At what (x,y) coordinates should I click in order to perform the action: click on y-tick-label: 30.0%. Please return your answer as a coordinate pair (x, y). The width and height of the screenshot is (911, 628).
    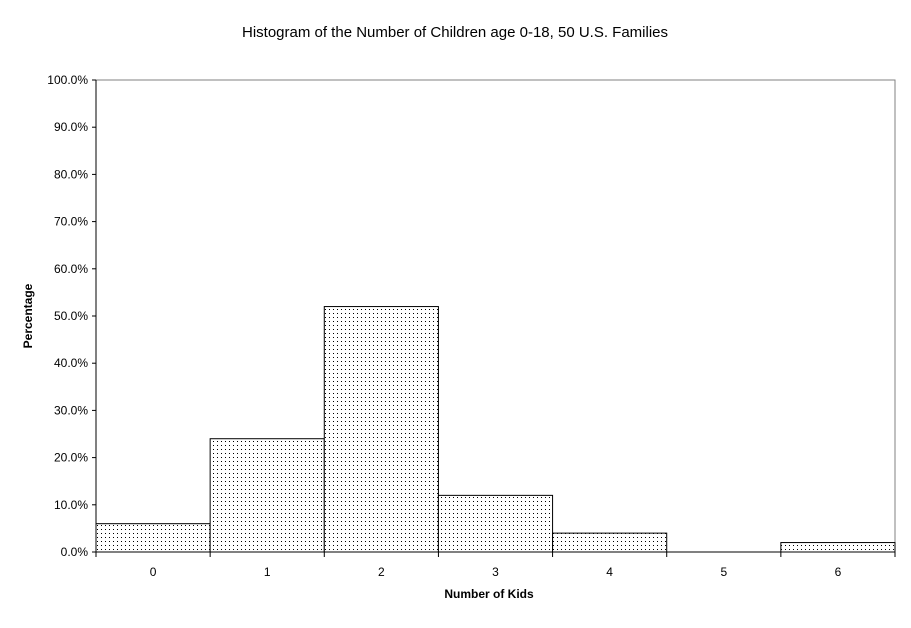
    Looking at the image, I should click on (71, 410).